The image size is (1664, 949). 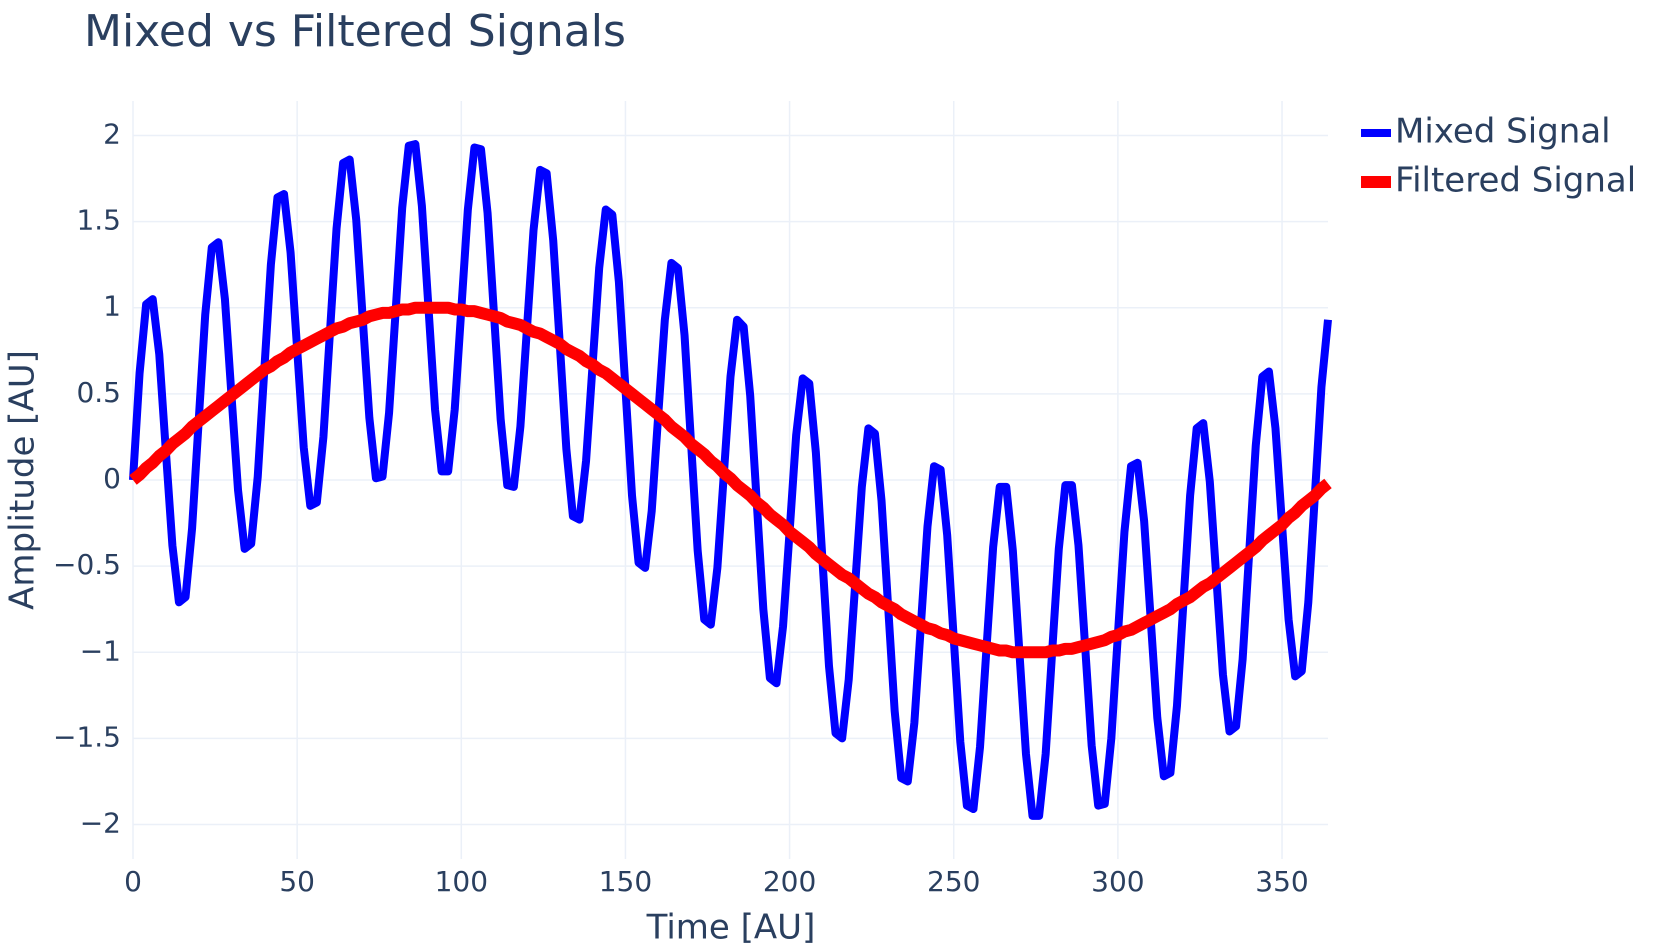 What do you see at coordinates (112, 133) in the screenshot?
I see `y-tick-label: 2` at bounding box center [112, 133].